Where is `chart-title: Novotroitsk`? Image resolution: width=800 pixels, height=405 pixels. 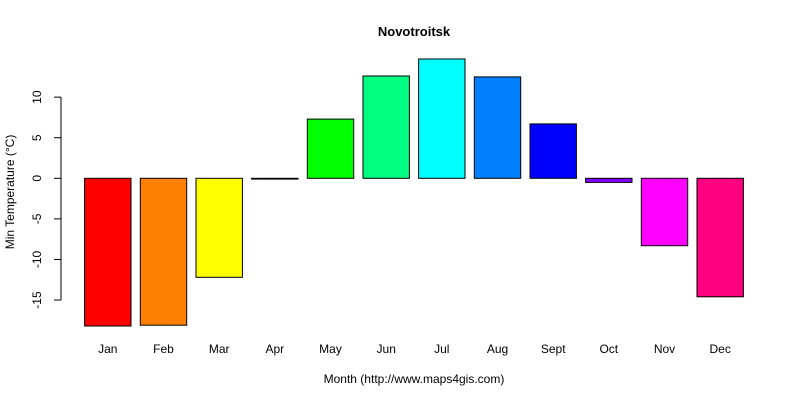 chart-title: Novotroitsk is located at coordinates (414, 31).